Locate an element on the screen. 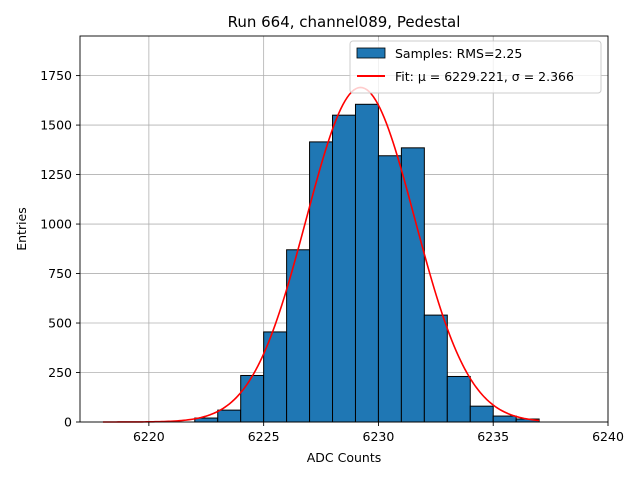 This screenshot has width=640, height=484. y-tick-label: 750 is located at coordinates (60, 273).